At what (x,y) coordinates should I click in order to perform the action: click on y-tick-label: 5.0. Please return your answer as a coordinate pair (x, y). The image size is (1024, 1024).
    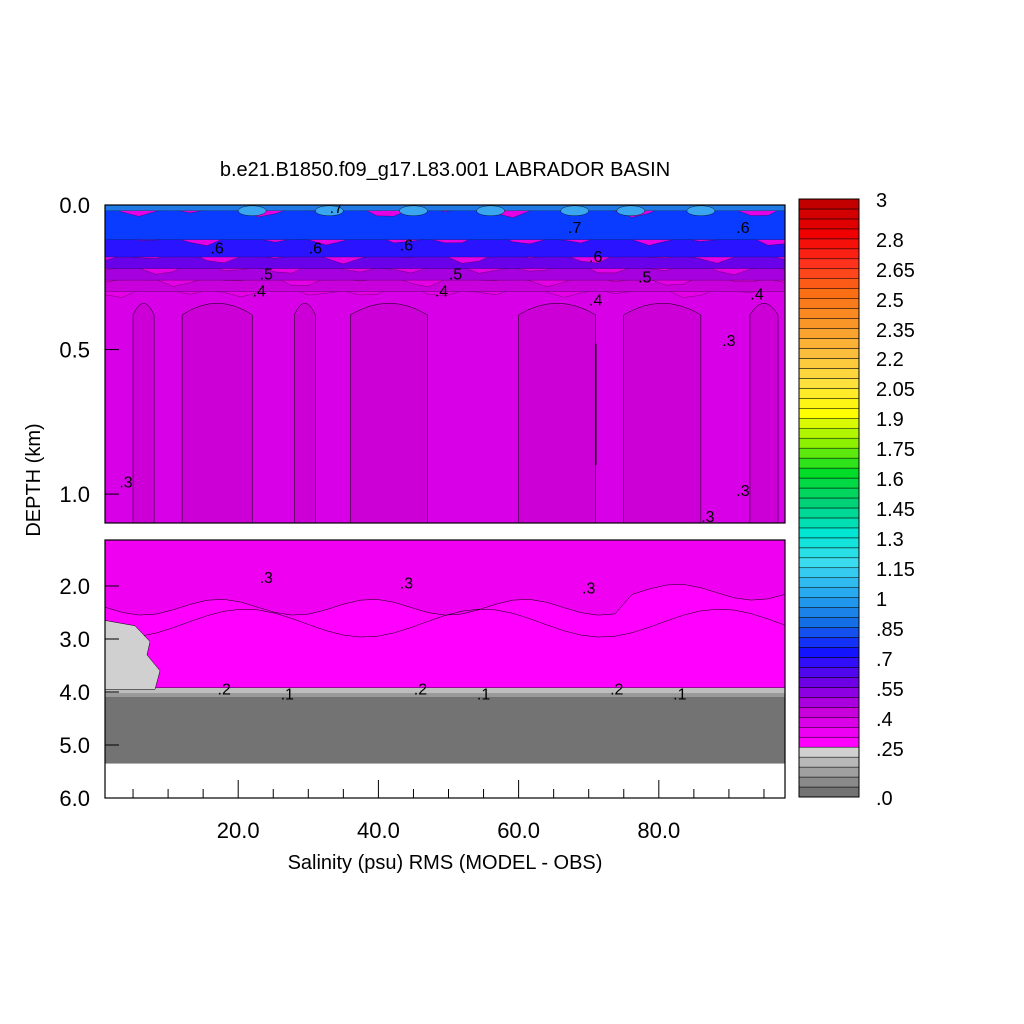
    Looking at the image, I should click on (74, 745).